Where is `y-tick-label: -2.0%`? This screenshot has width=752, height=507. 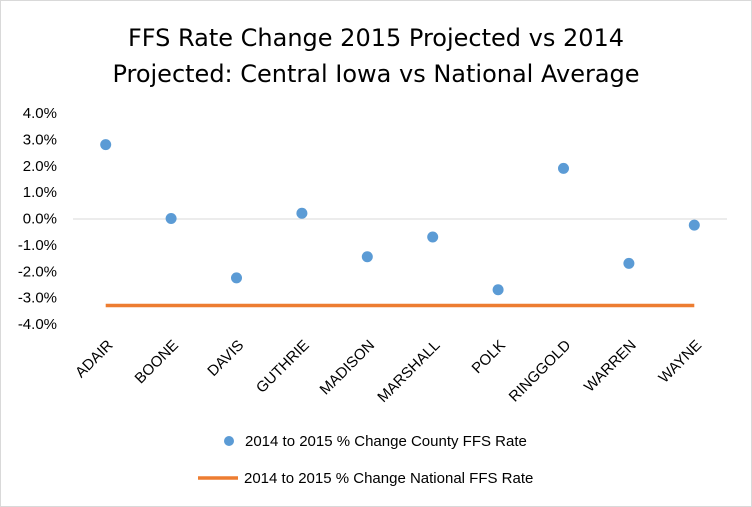
y-tick-label: -2.0% is located at coordinates (37, 271).